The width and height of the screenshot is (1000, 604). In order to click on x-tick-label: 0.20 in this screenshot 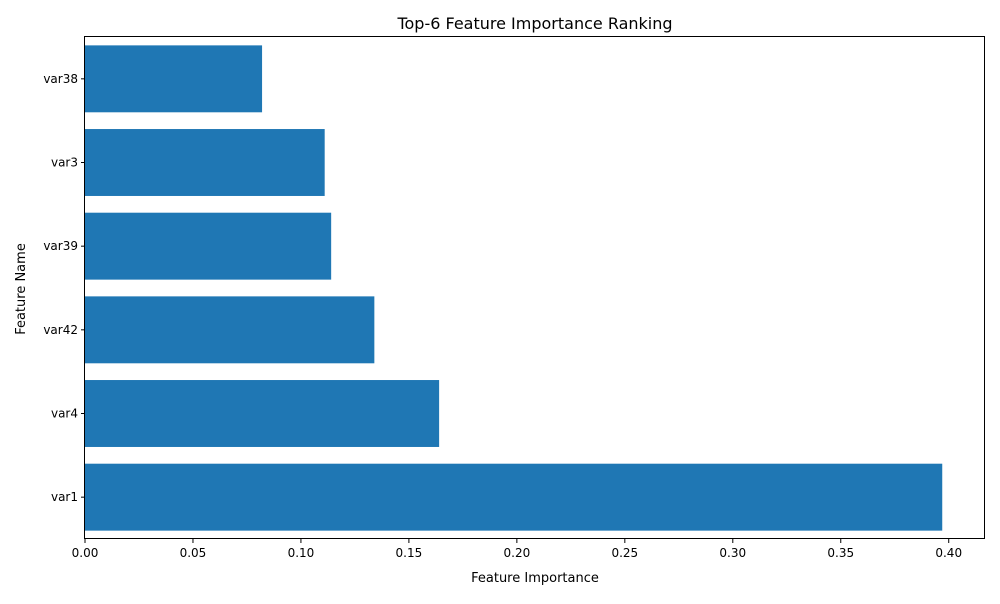, I will do `click(517, 553)`.